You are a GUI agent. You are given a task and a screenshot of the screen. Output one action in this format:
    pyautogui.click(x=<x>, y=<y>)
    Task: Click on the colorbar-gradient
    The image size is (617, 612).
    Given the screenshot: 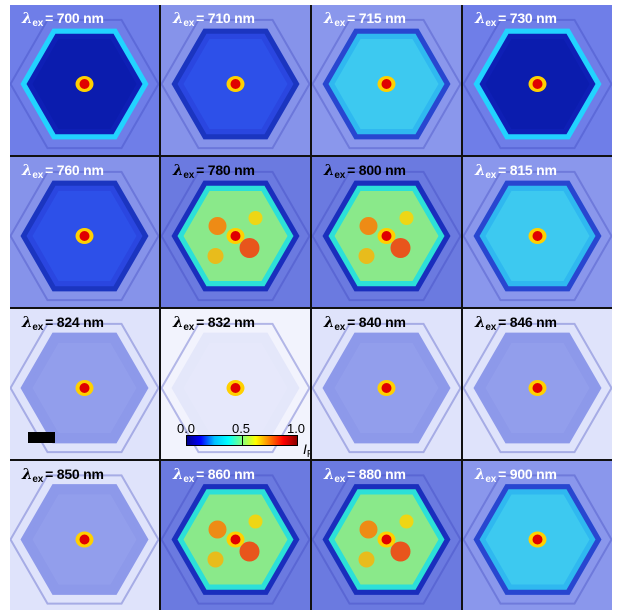 What is the action you would take?
    pyautogui.click(x=242, y=440)
    